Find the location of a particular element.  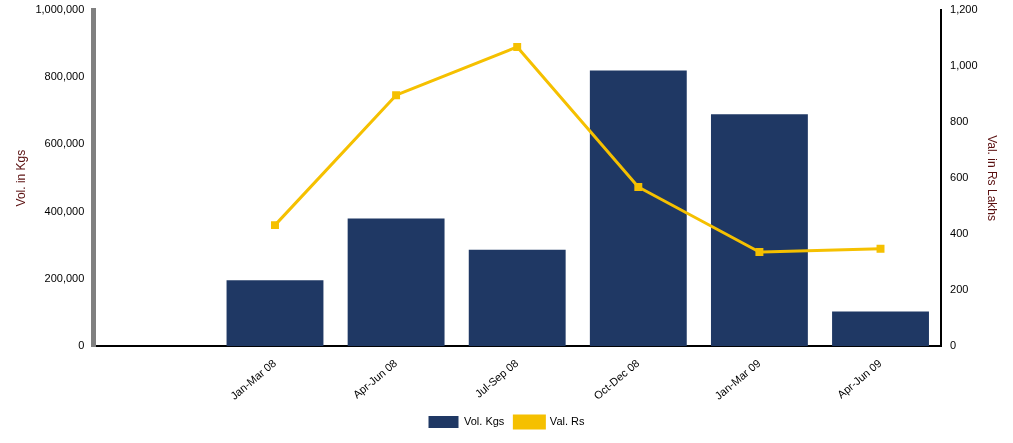

y2-tick-label: 600 is located at coordinates (959, 177).